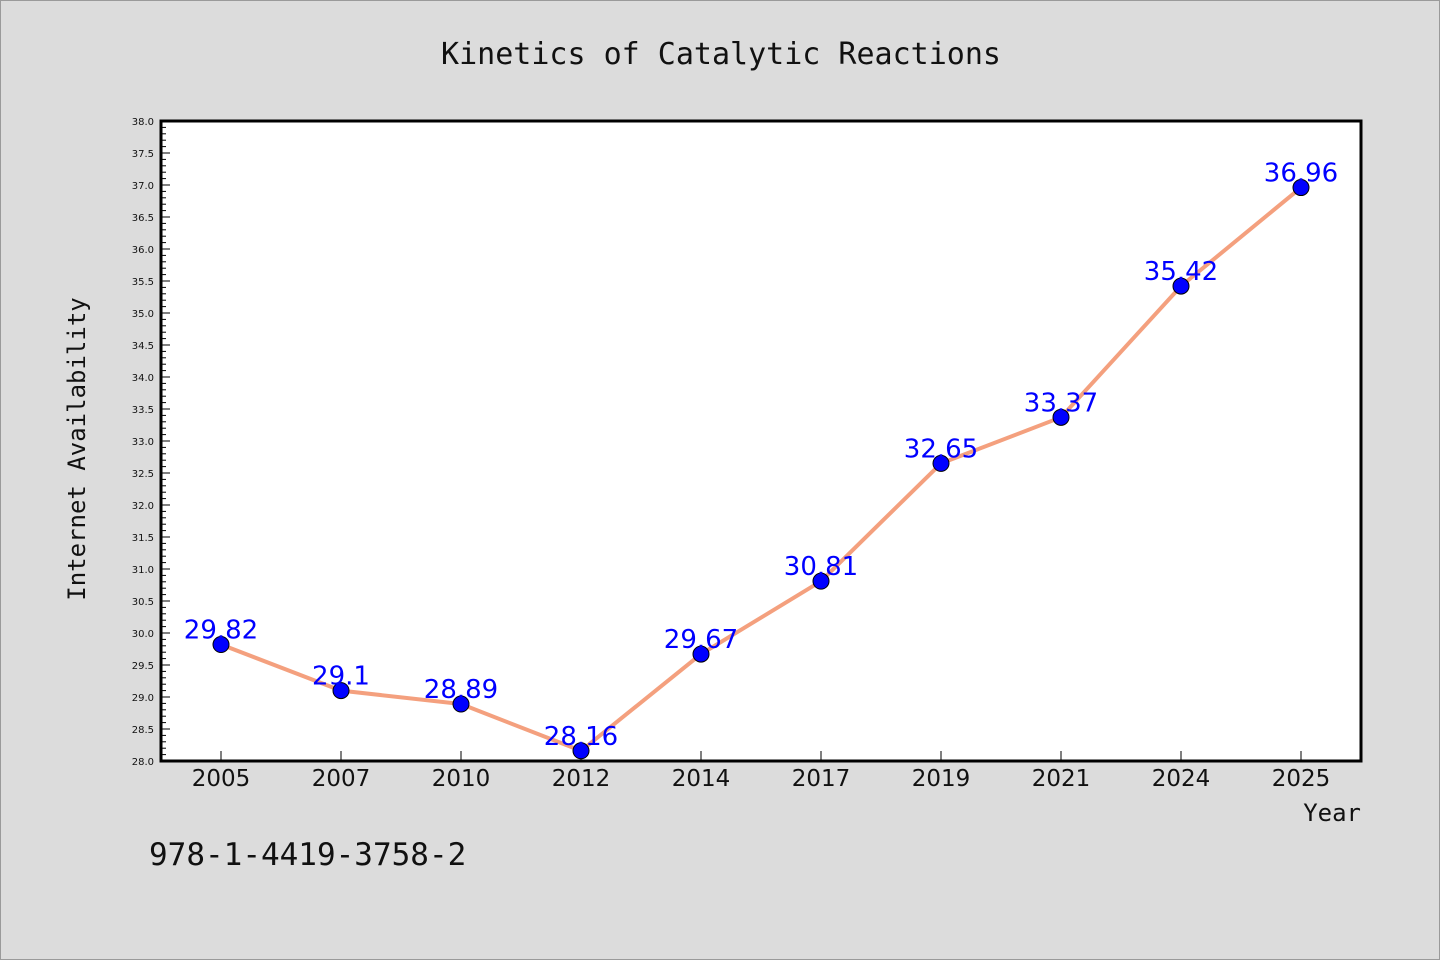 This screenshot has width=1440, height=960. Describe the element at coordinates (143, 666) in the screenshot. I see `y-tick-label: 29.5` at that location.